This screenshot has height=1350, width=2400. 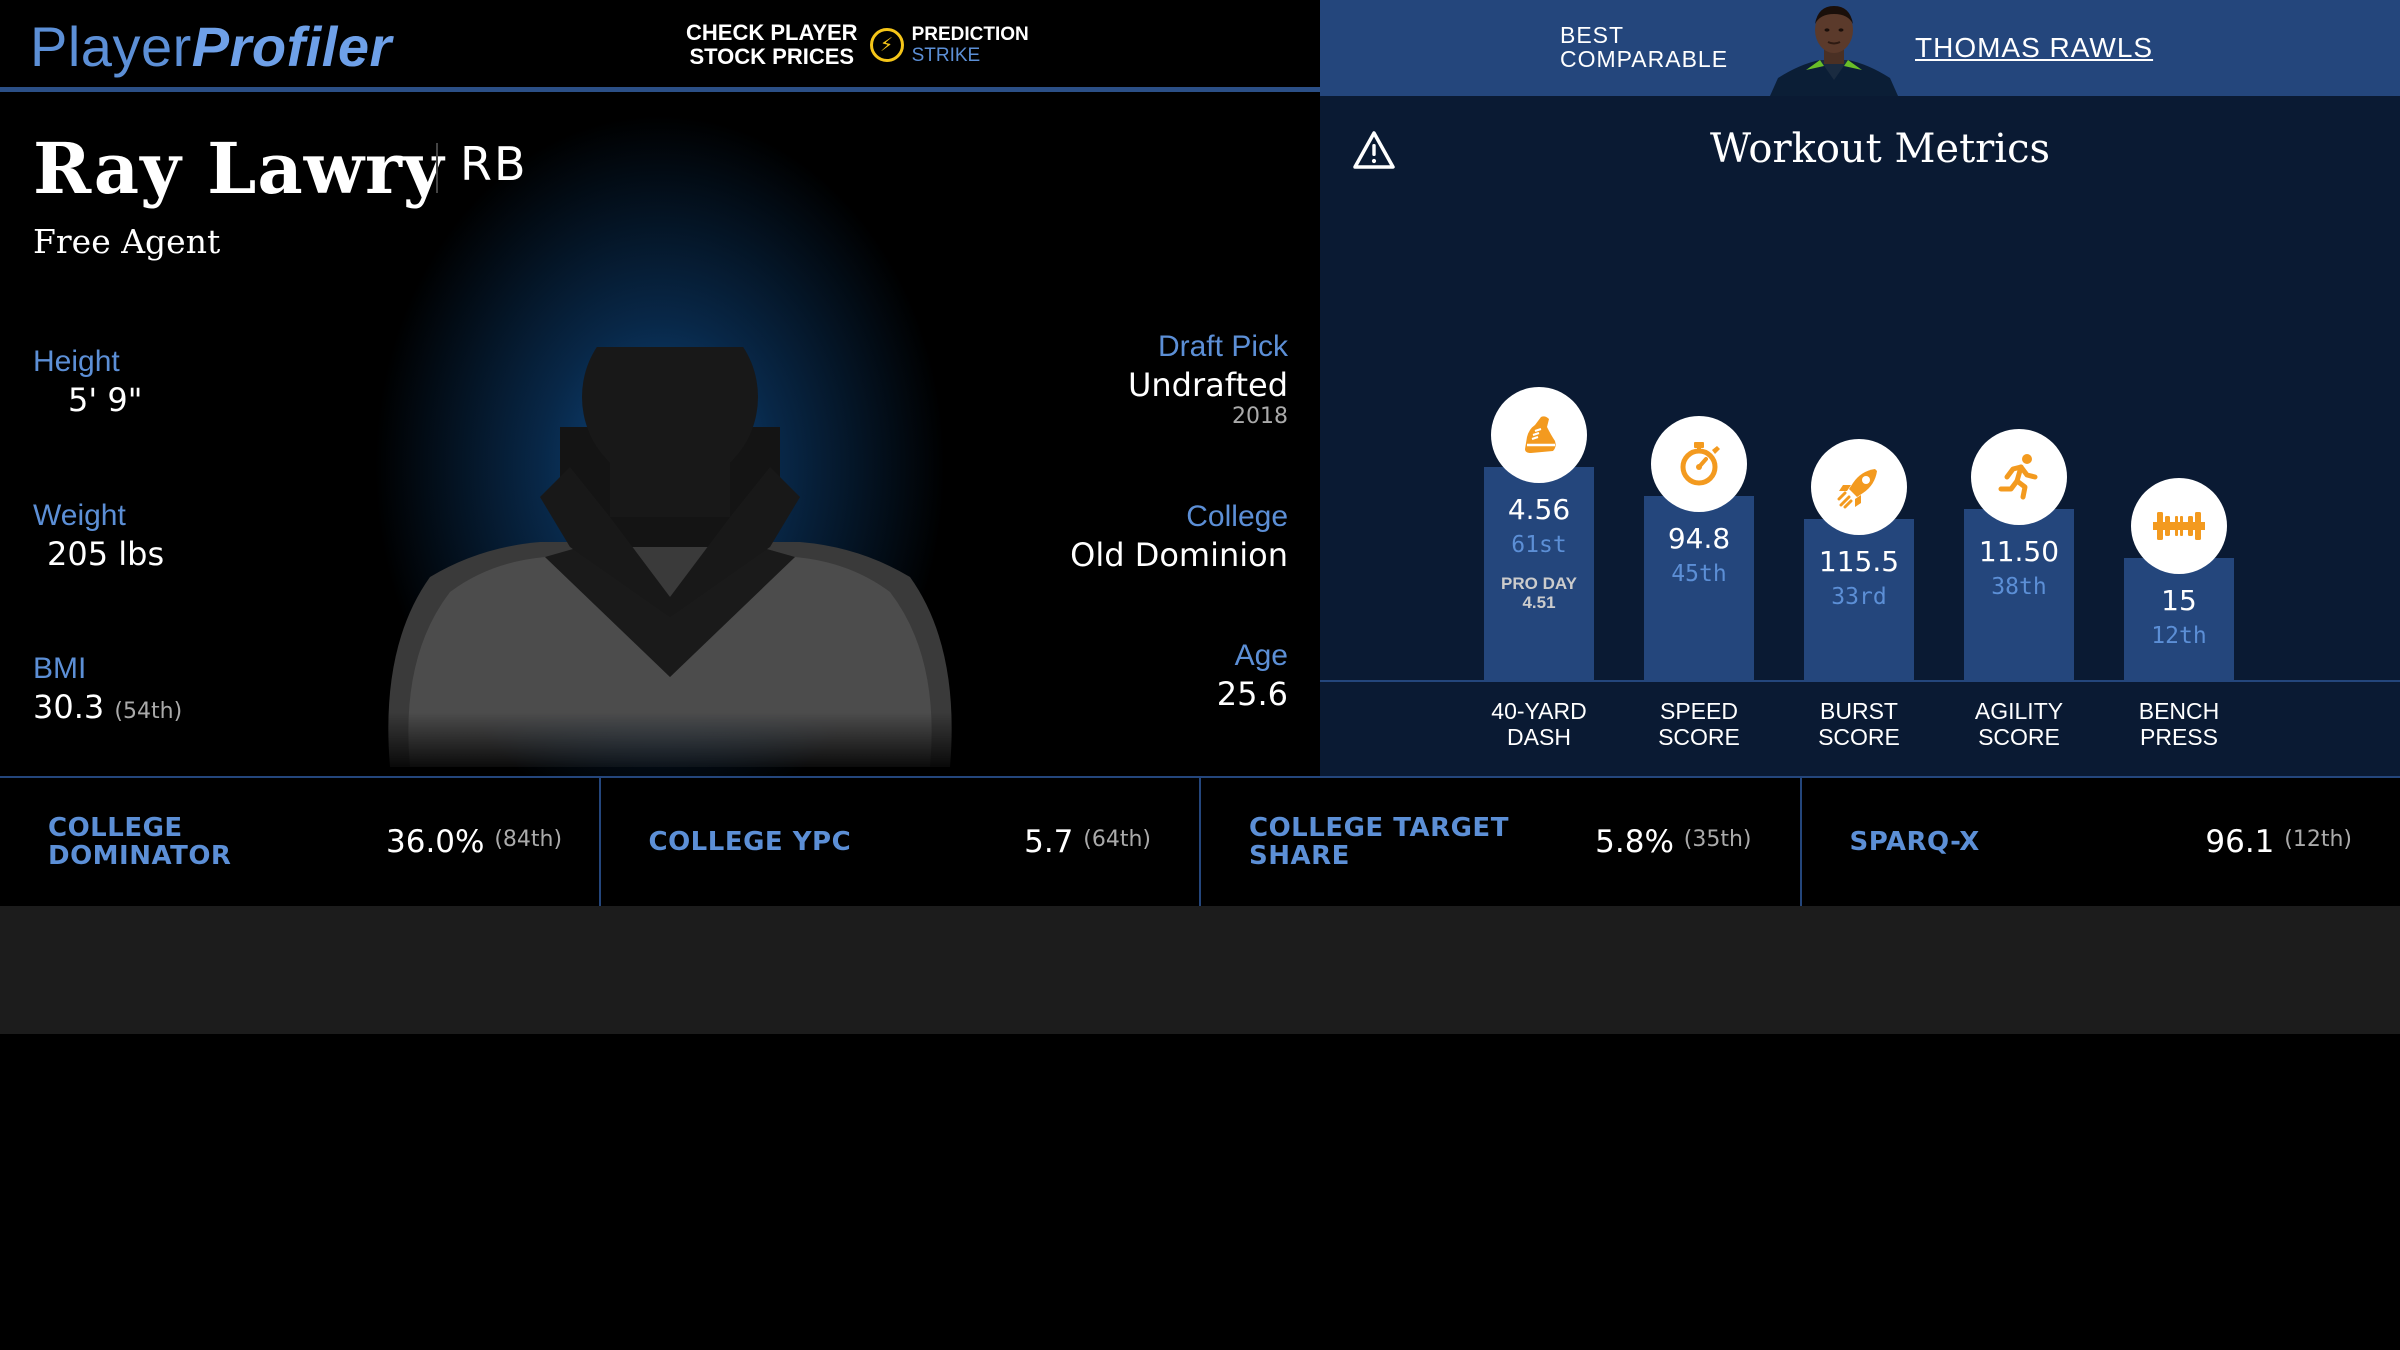 What do you see at coordinates (1207, 385) in the screenshot?
I see `draft-value: Undrafted` at bounding box center [1207, 385].